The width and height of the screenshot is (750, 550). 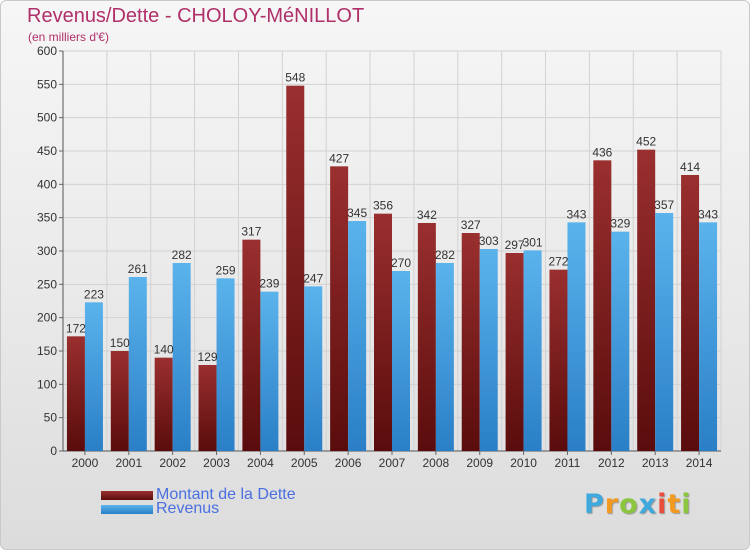 What do you see at coordinates (392, 463) in the screenshot?
I see `x-tick-label: 2007` at bounding box center [392, 463].